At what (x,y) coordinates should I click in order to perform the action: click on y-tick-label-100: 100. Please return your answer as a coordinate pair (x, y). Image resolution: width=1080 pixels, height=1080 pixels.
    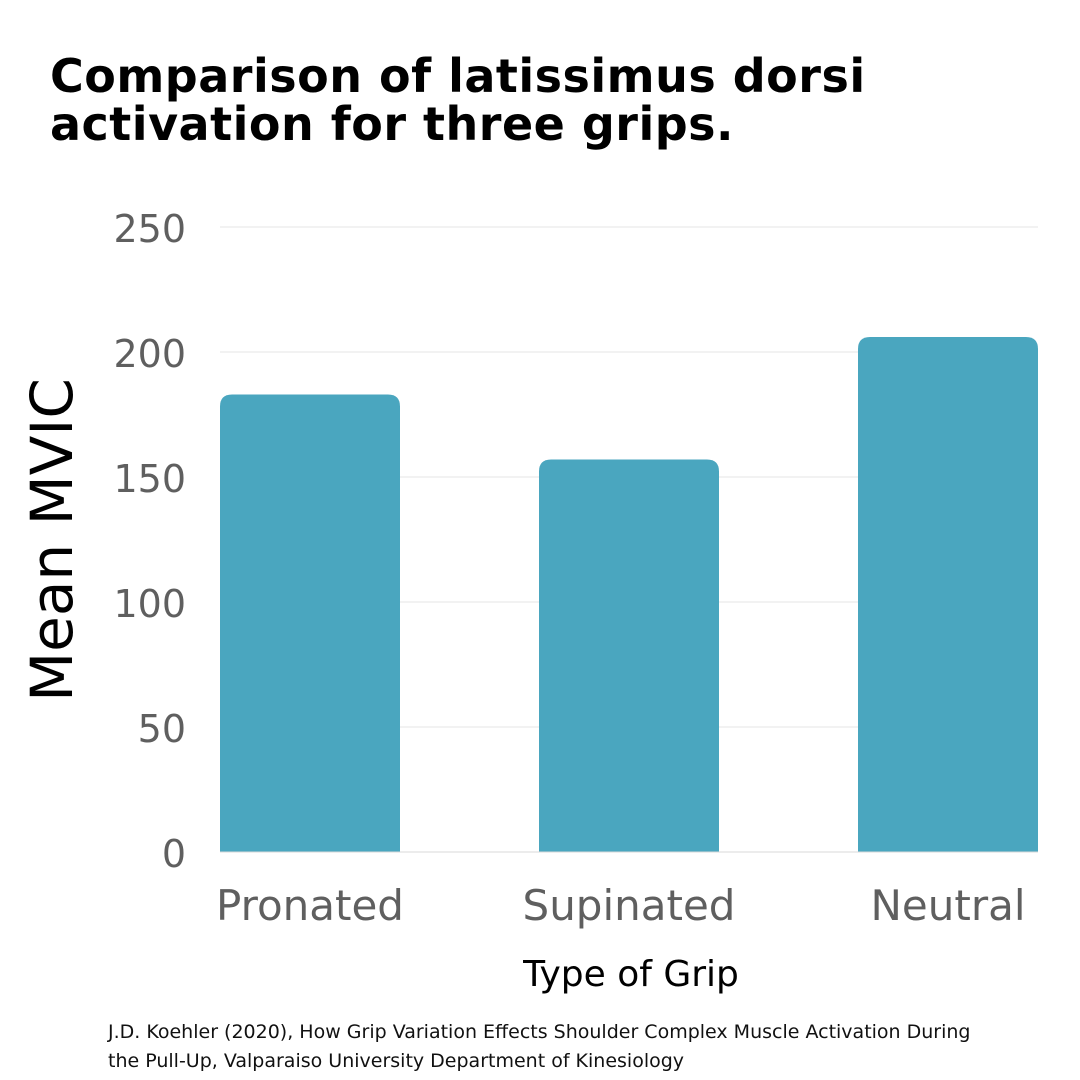
    Looking at the image, I should click on (149, 604).